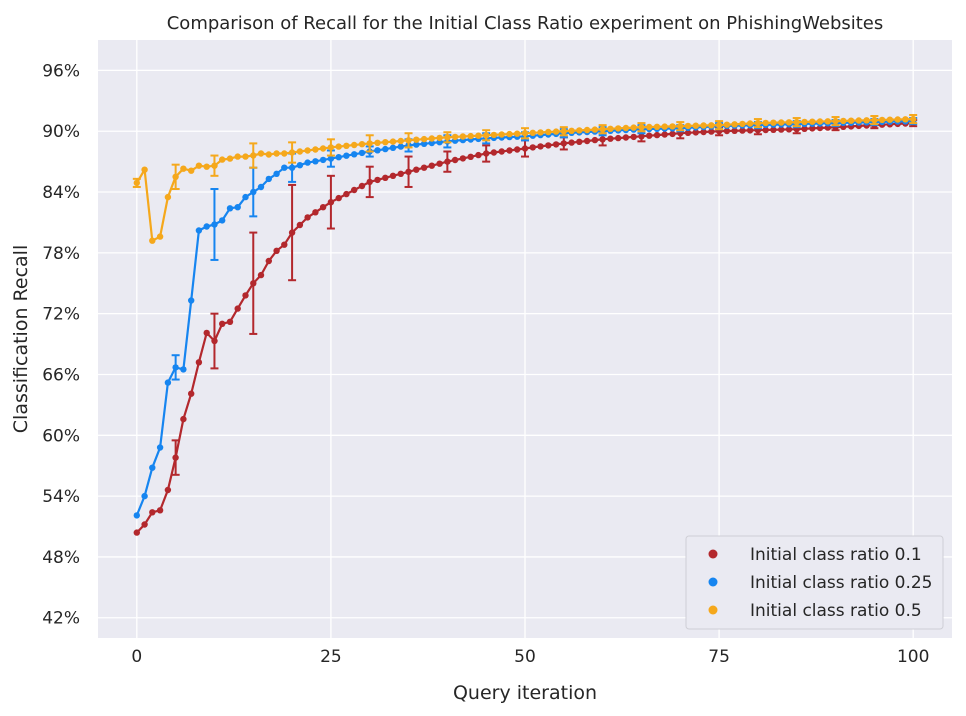 The height and width of the screenshot is (716, 966). What do you see at coordinates (136, 657) in the screenshot?
I see `x-tick-label: 0` at bounding box center [136, 657].